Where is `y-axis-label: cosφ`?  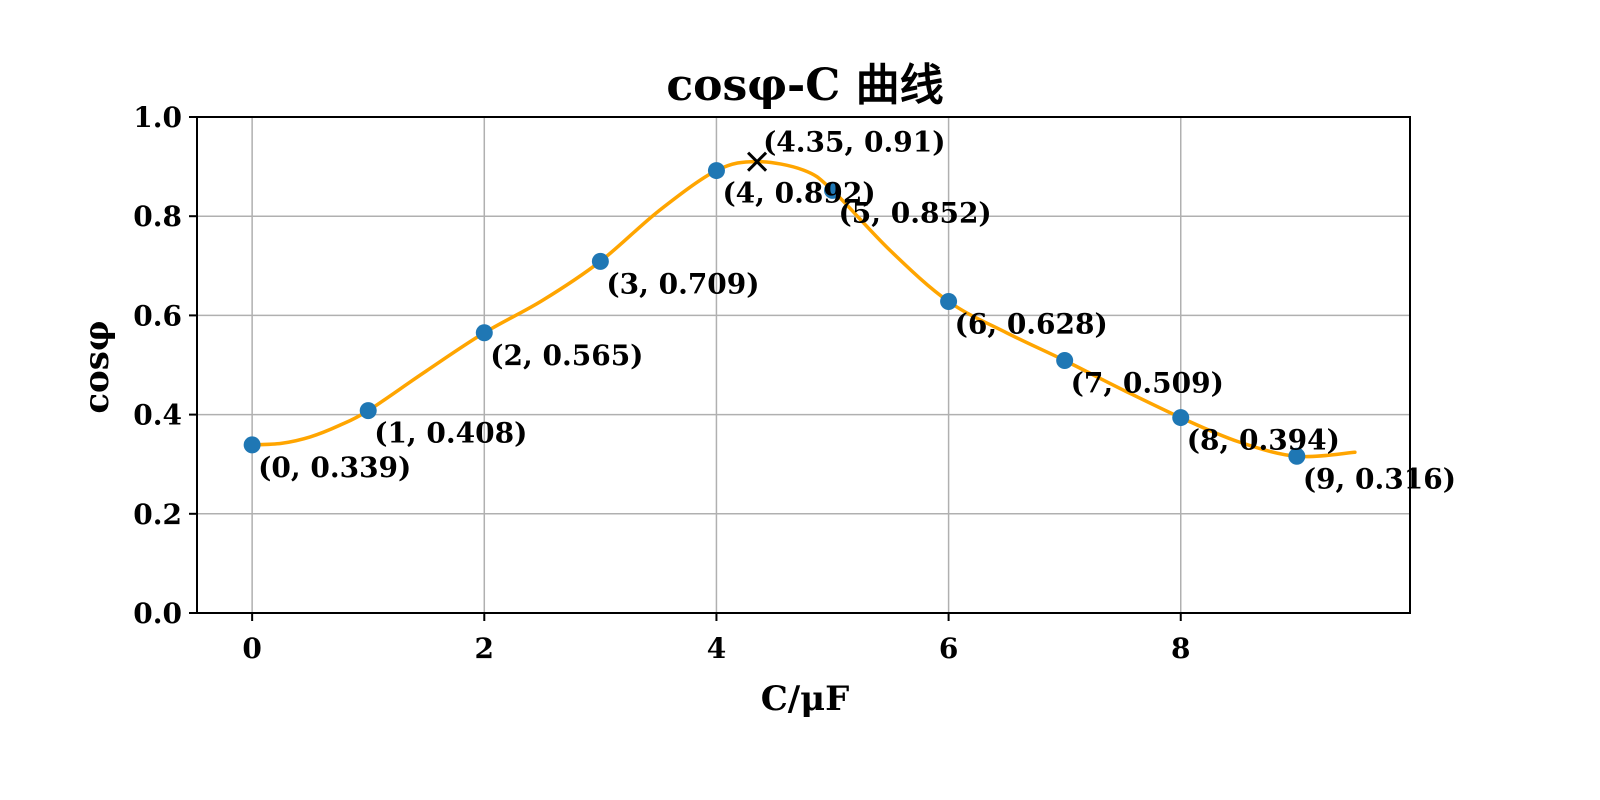
y-axis-label: cosφ is located at coordinates (97, 366).